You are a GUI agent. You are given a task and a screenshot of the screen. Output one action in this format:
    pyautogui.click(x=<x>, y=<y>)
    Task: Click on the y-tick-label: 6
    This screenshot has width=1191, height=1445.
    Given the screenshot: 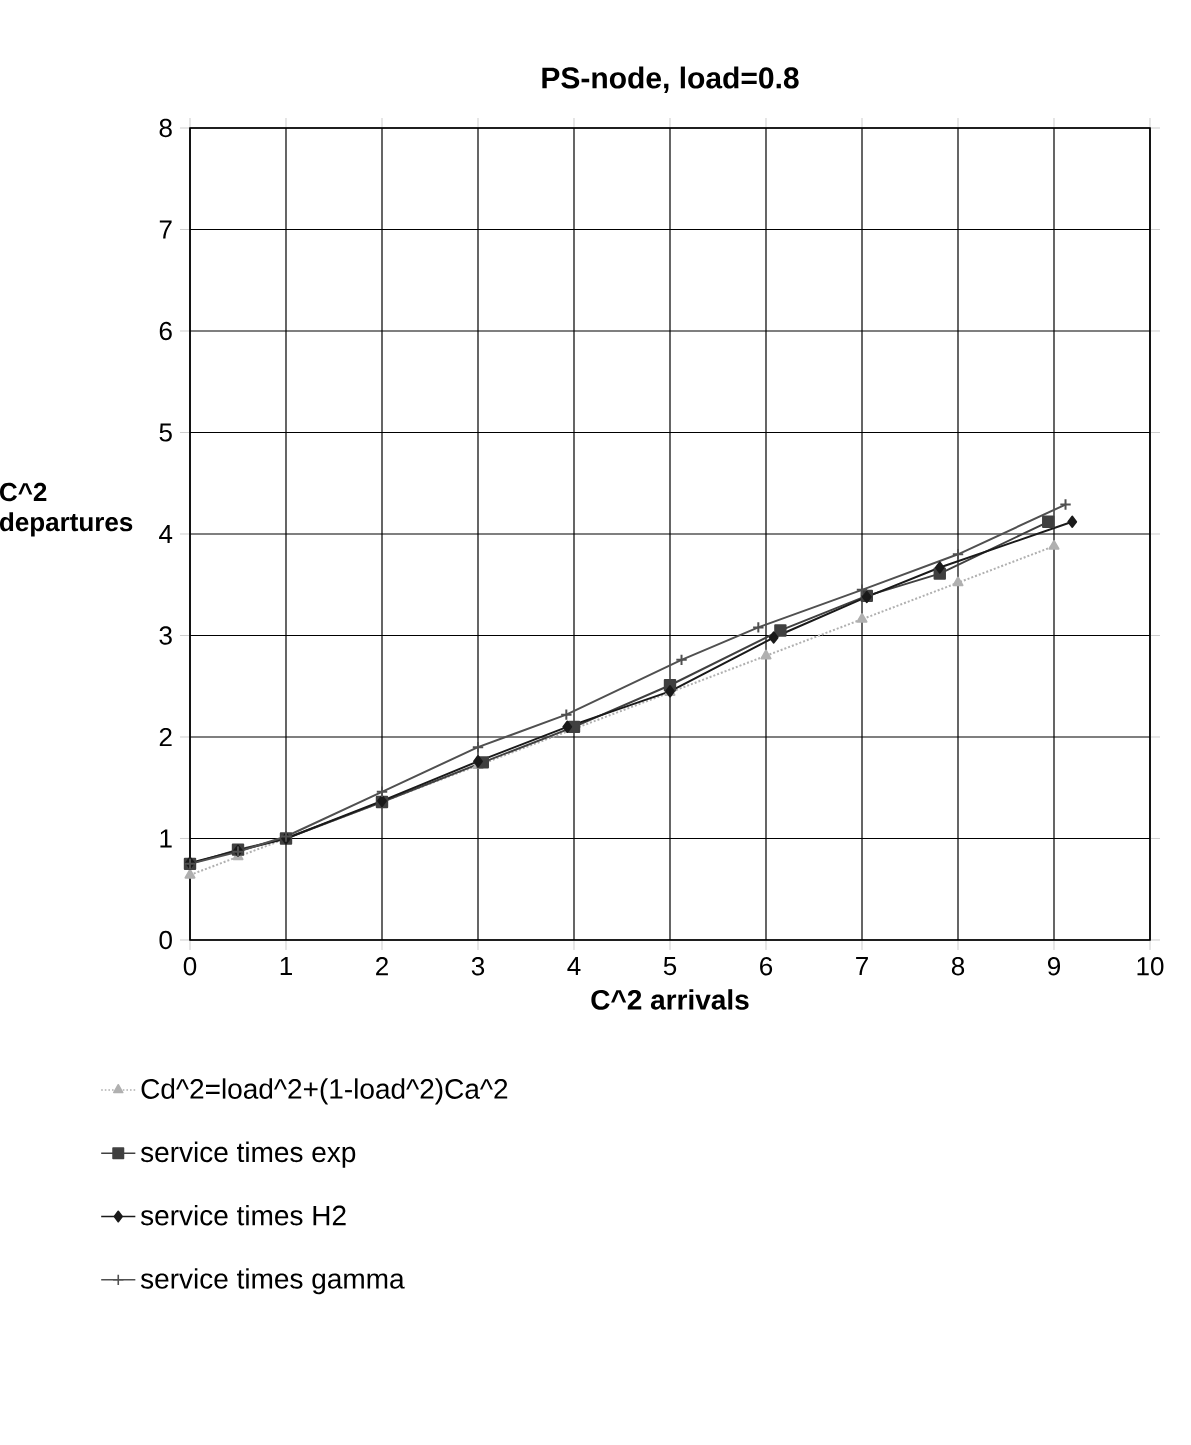 What is the action you would take?
    pyautogui.click(x=165, y=331)
    